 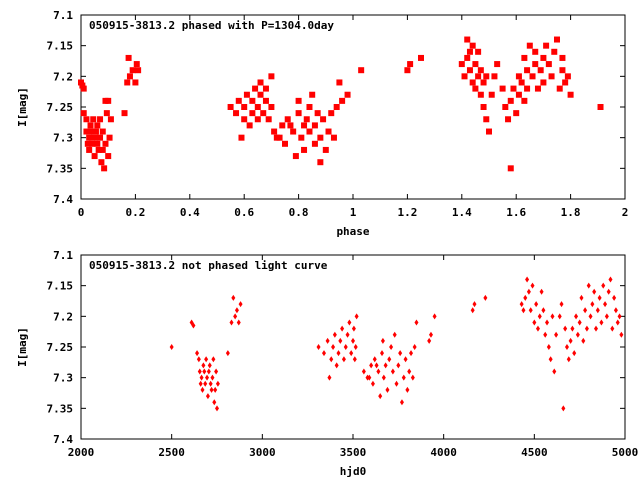 I want to click on y-tick-label: 7.35, so click(x=60, y=408).